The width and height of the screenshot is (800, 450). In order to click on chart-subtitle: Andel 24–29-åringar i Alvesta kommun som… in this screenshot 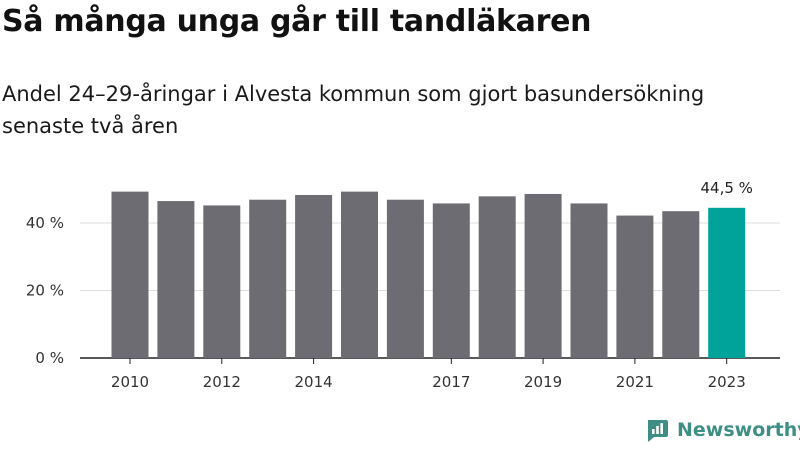, I will do `click(353, 110)`.